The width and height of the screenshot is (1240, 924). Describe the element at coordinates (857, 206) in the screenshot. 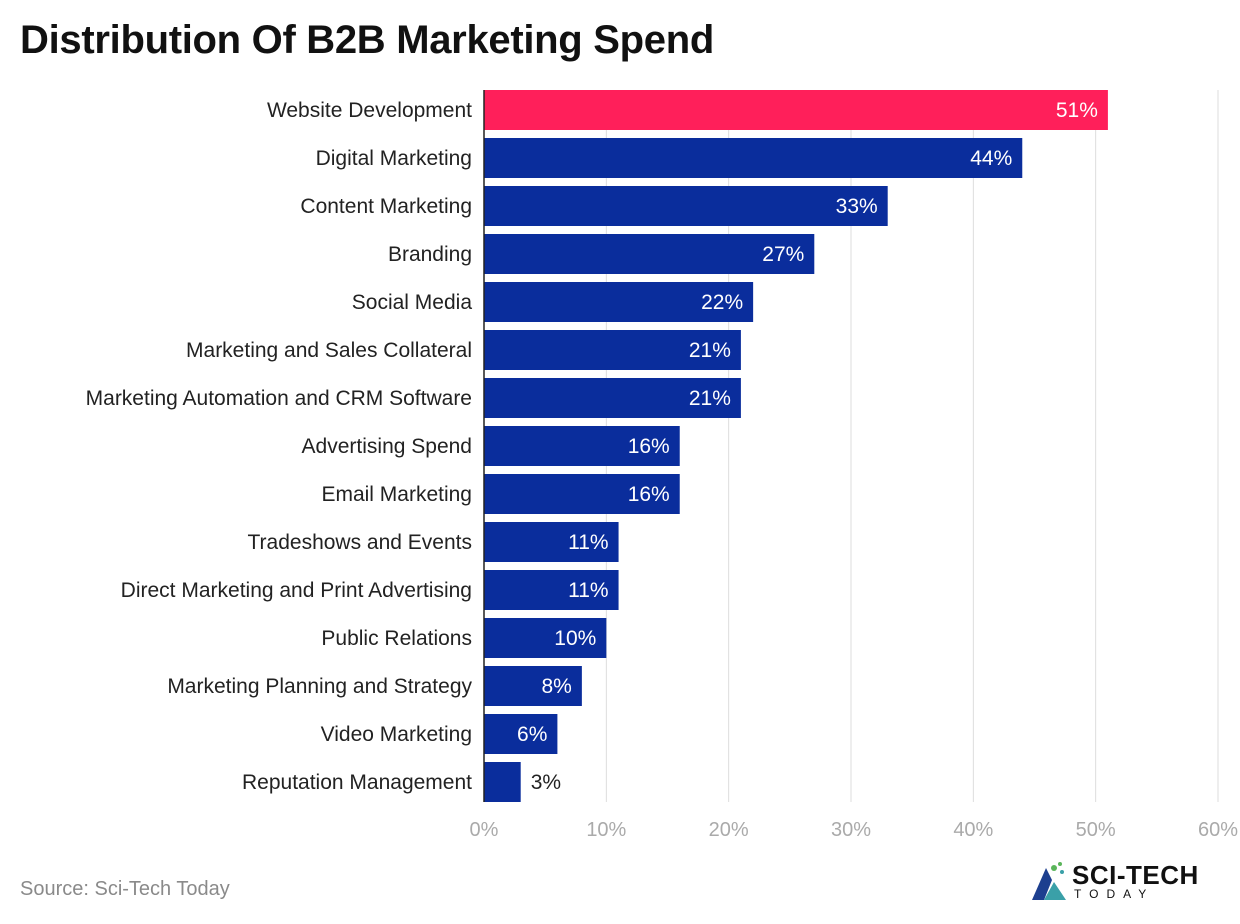

I see `data-label: 33%` at that location.